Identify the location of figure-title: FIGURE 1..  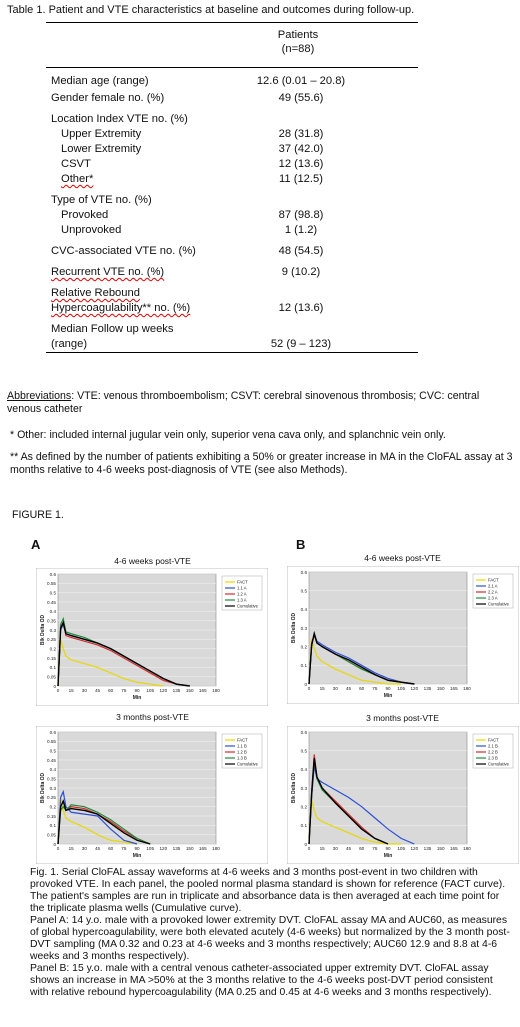
(38, 515).